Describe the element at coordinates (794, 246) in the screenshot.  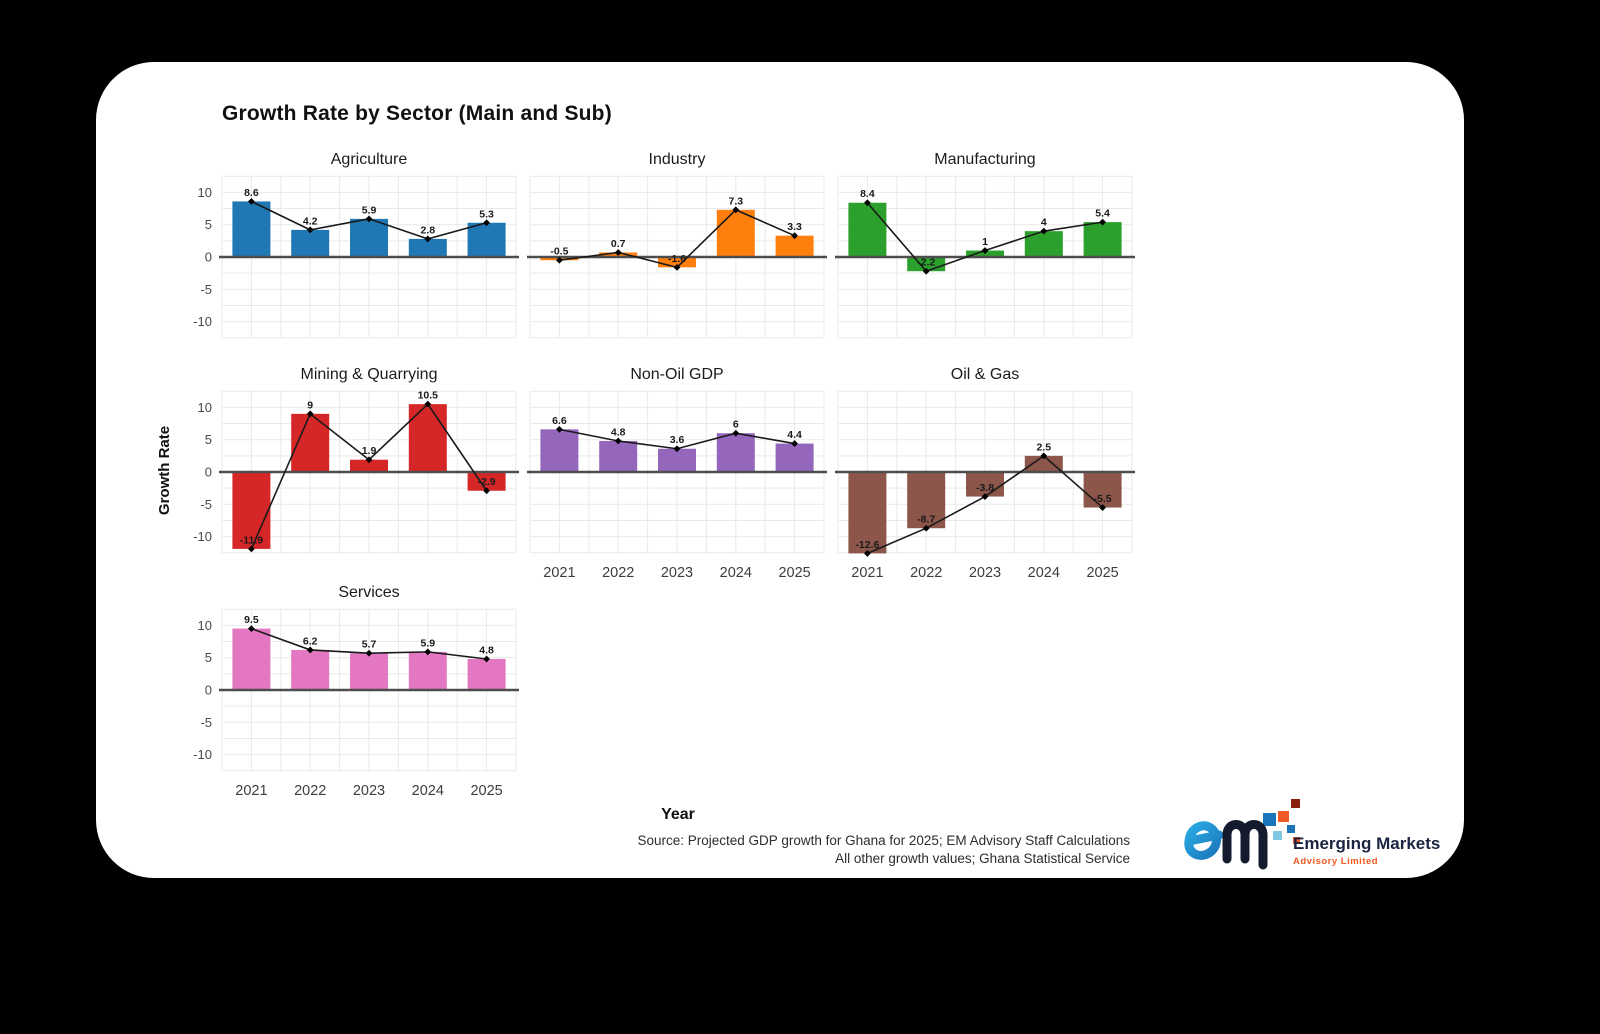
I see `bar-industry-2025` at that location.